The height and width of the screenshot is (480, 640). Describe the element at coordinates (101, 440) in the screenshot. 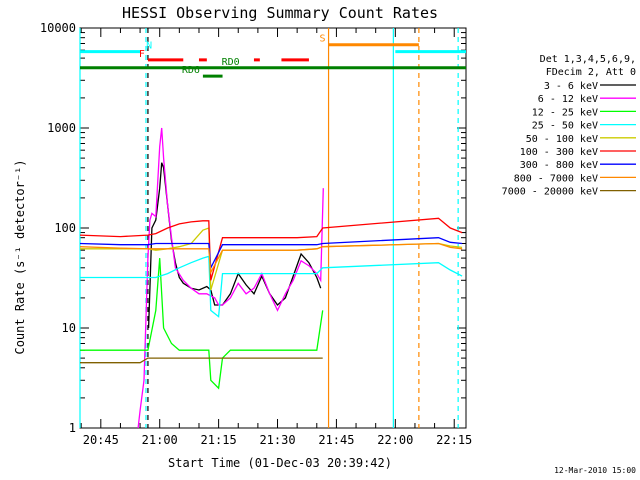

I see `x-tick-label: 20:45` at that location.